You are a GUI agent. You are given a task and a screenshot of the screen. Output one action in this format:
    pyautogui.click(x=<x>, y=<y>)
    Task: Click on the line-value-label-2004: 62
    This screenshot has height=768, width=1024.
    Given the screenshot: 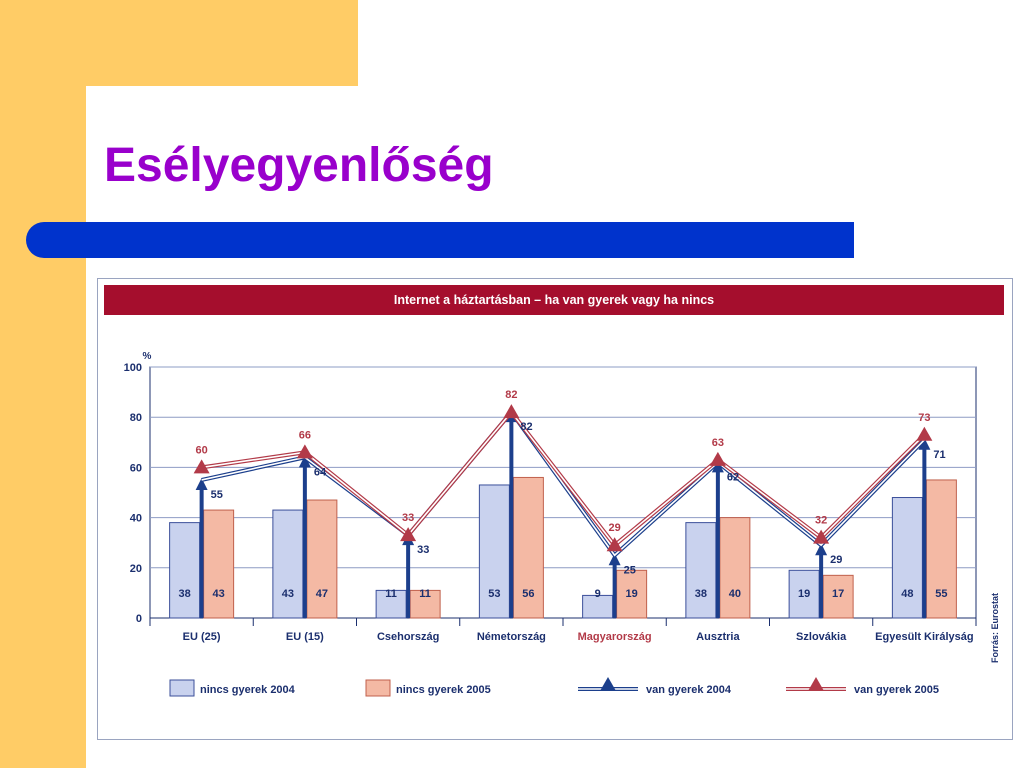 What is the action you would take?
    pyautogui.click(x=733, y=477)
    